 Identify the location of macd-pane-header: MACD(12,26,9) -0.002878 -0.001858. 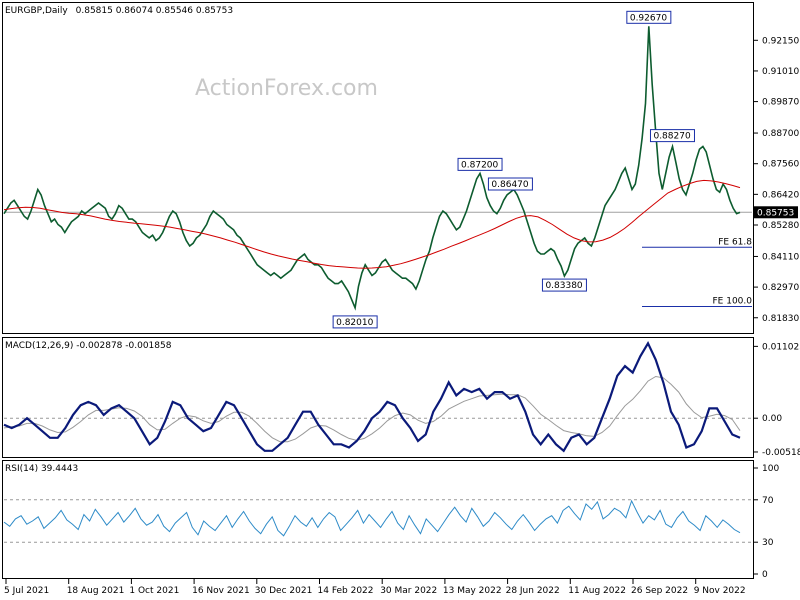
(88, 346).